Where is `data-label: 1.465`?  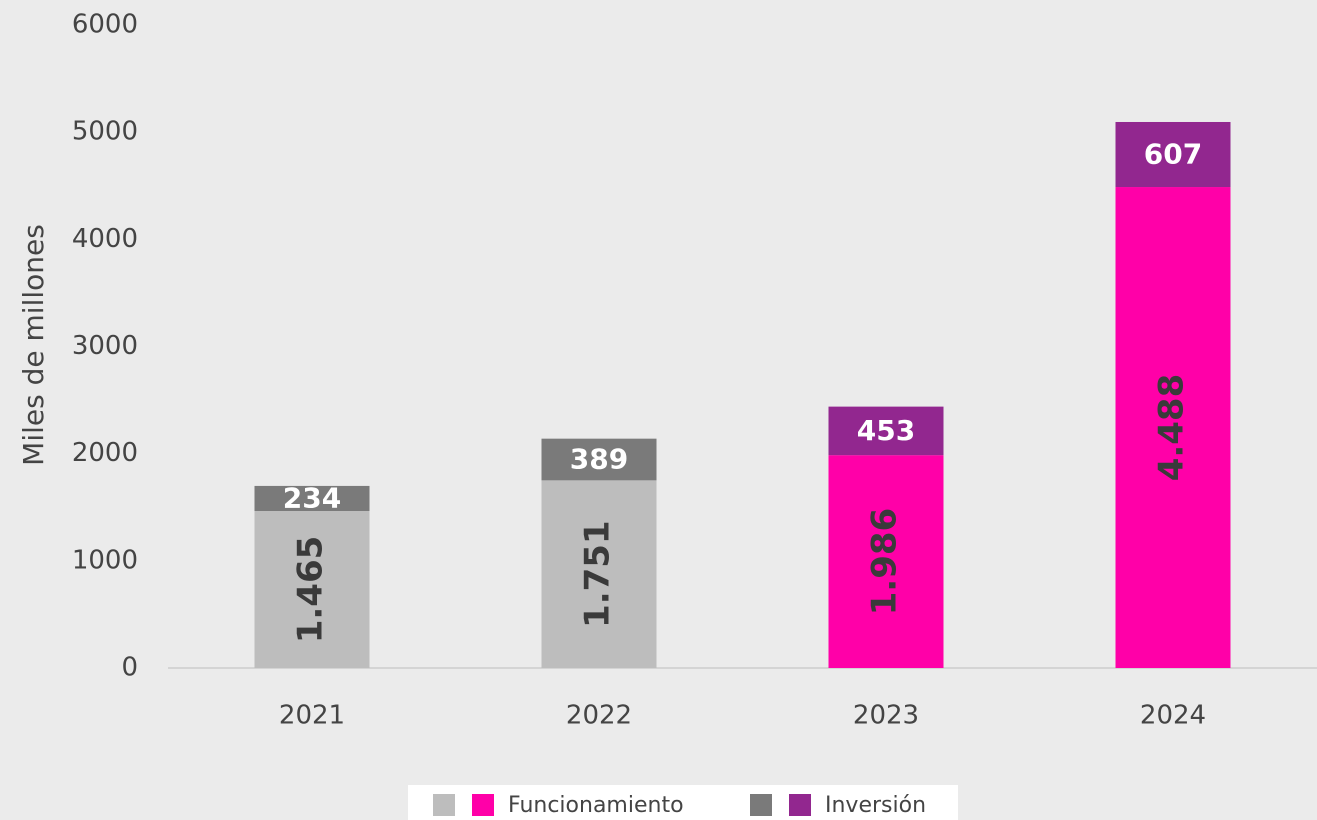
data-label: 1.465 is located at coordinates (311, 590).